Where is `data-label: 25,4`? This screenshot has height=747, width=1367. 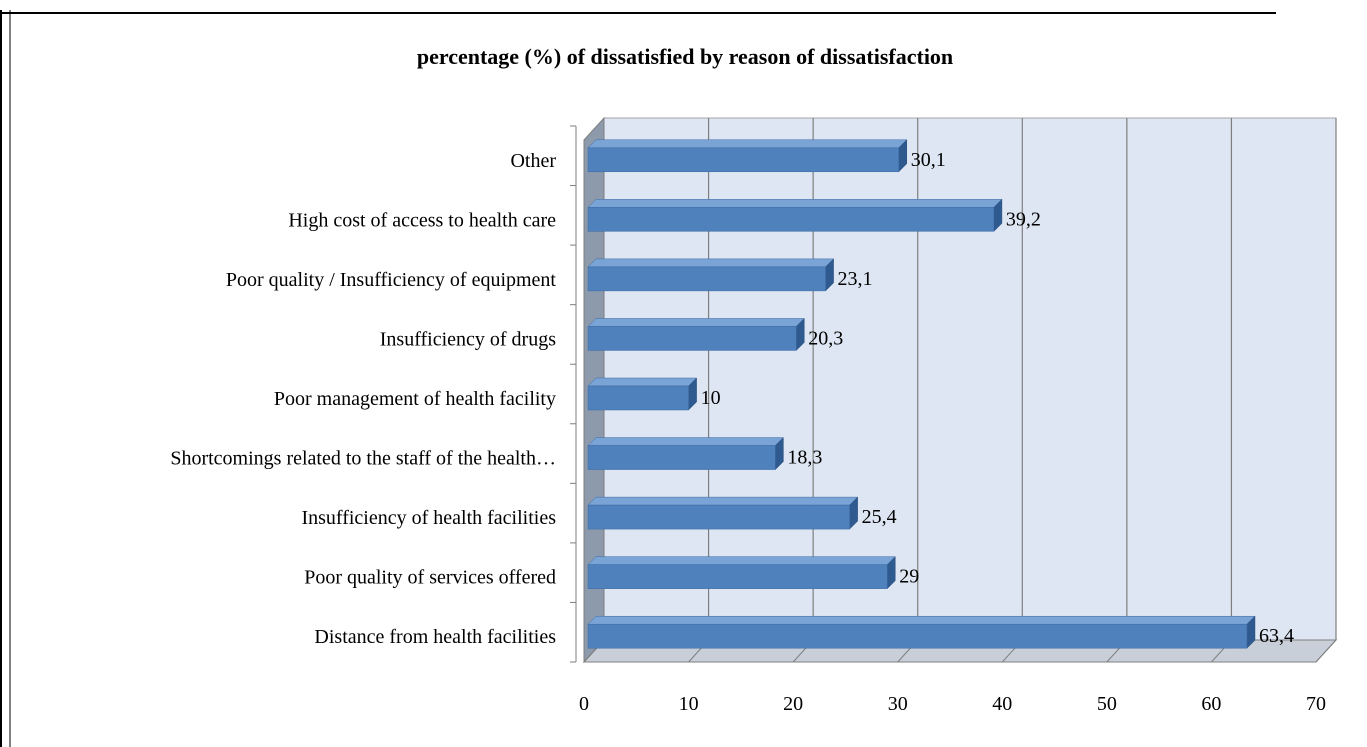 data-label: 25,4 is located at coordinates (879, 517).